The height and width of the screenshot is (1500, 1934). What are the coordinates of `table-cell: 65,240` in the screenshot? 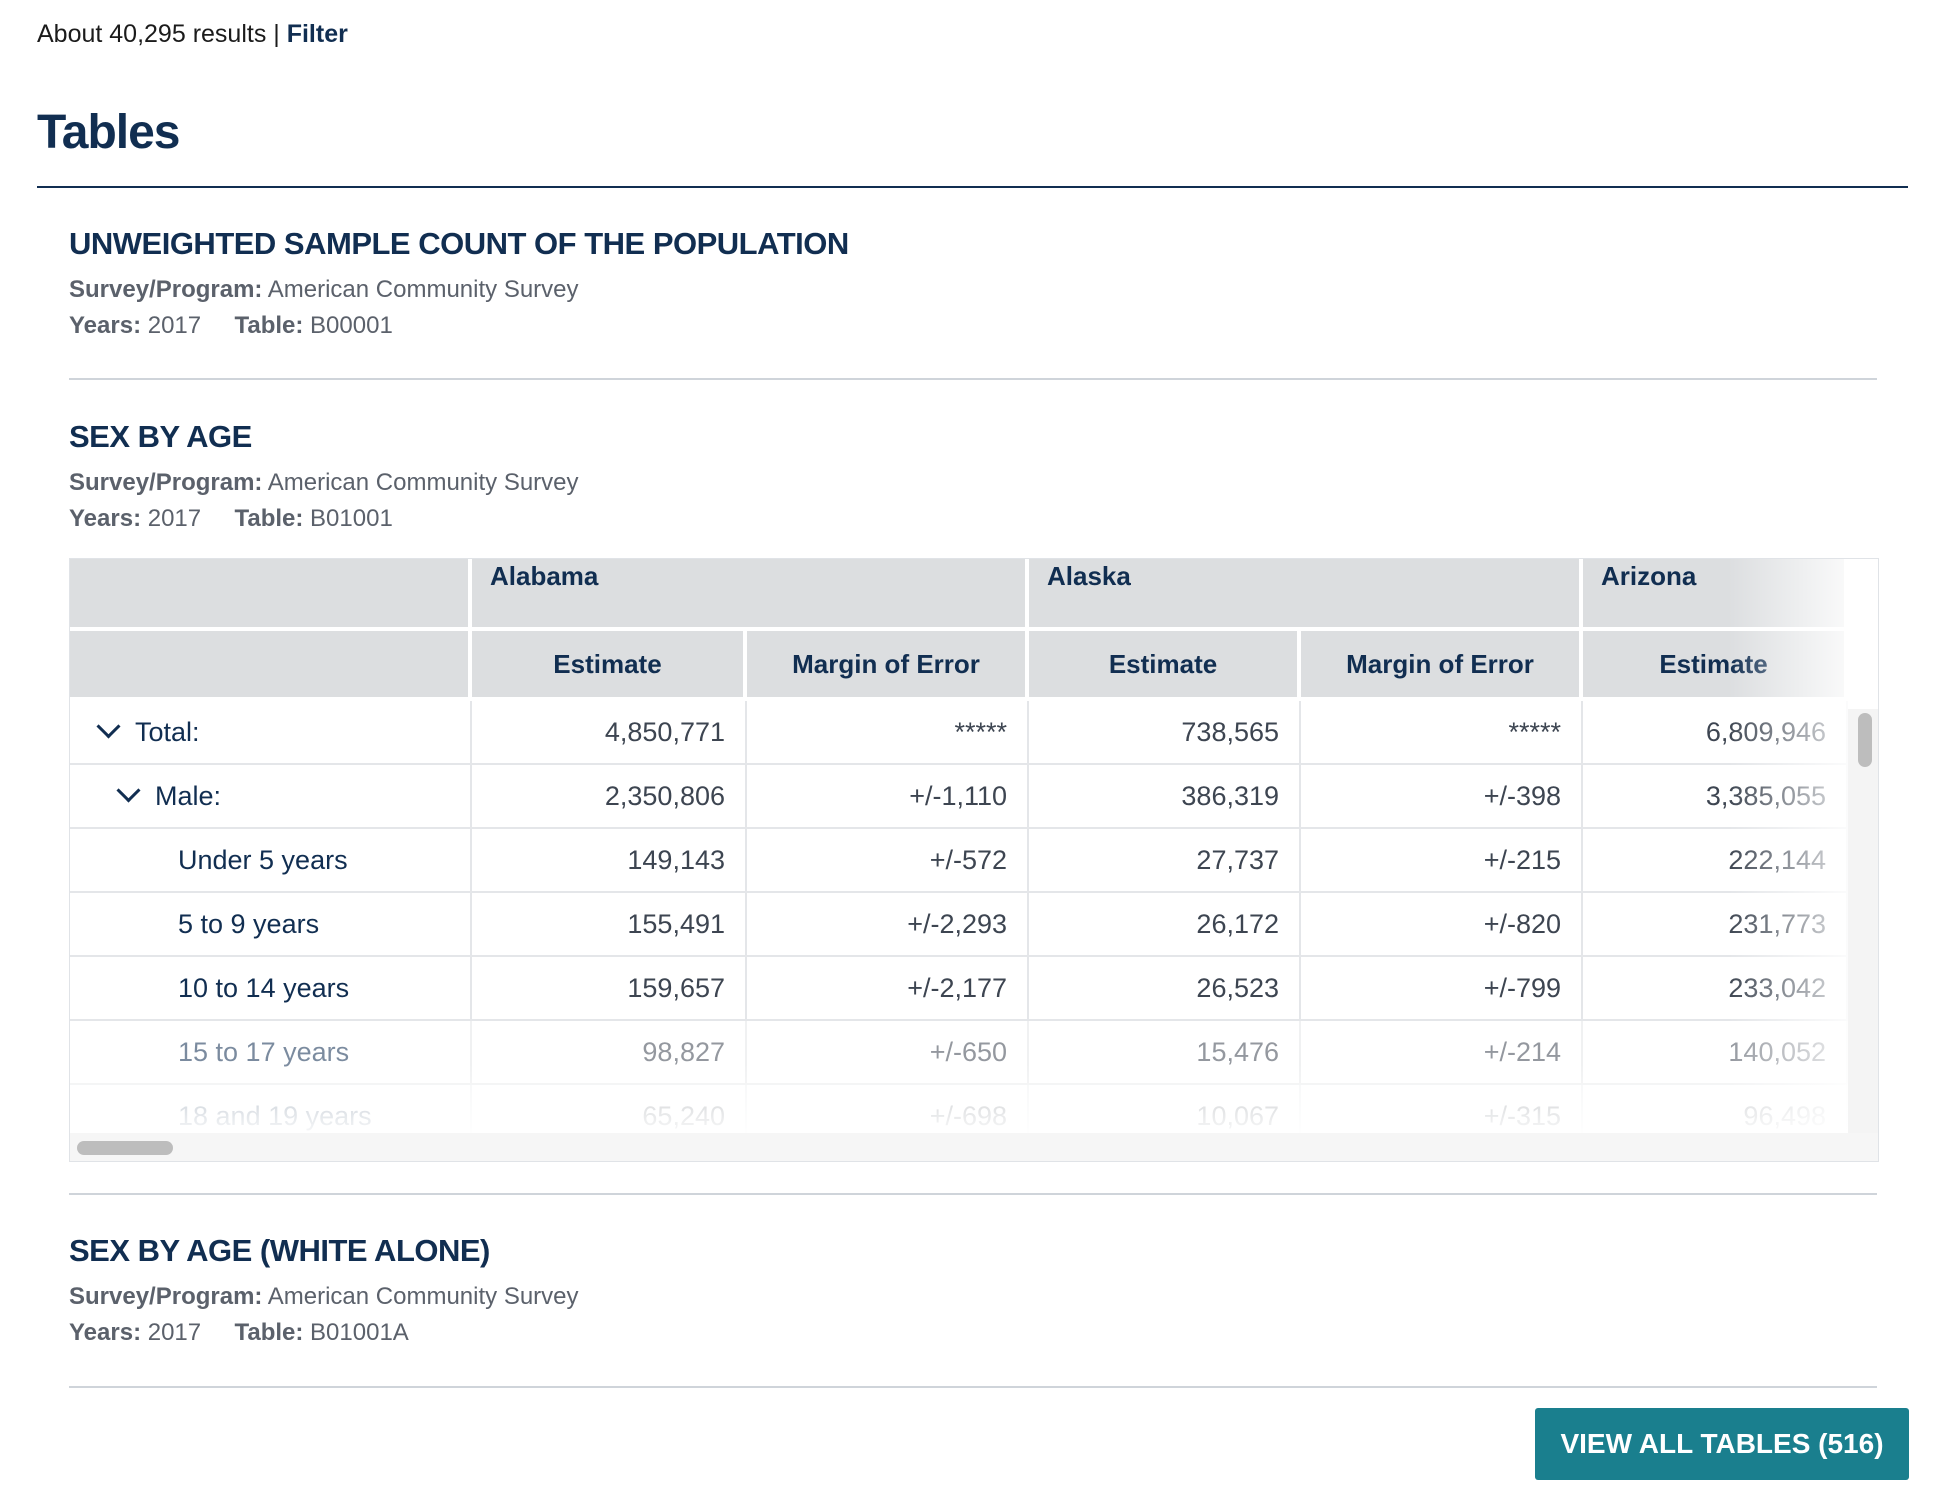 It's located at (609, 1109).